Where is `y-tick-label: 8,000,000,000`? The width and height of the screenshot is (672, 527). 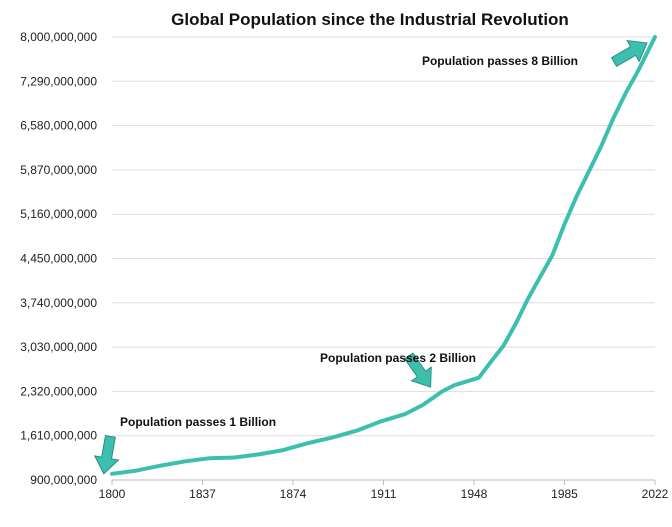
y-tick-label: 8,000,000,000 is located at coordinates (58, 37).